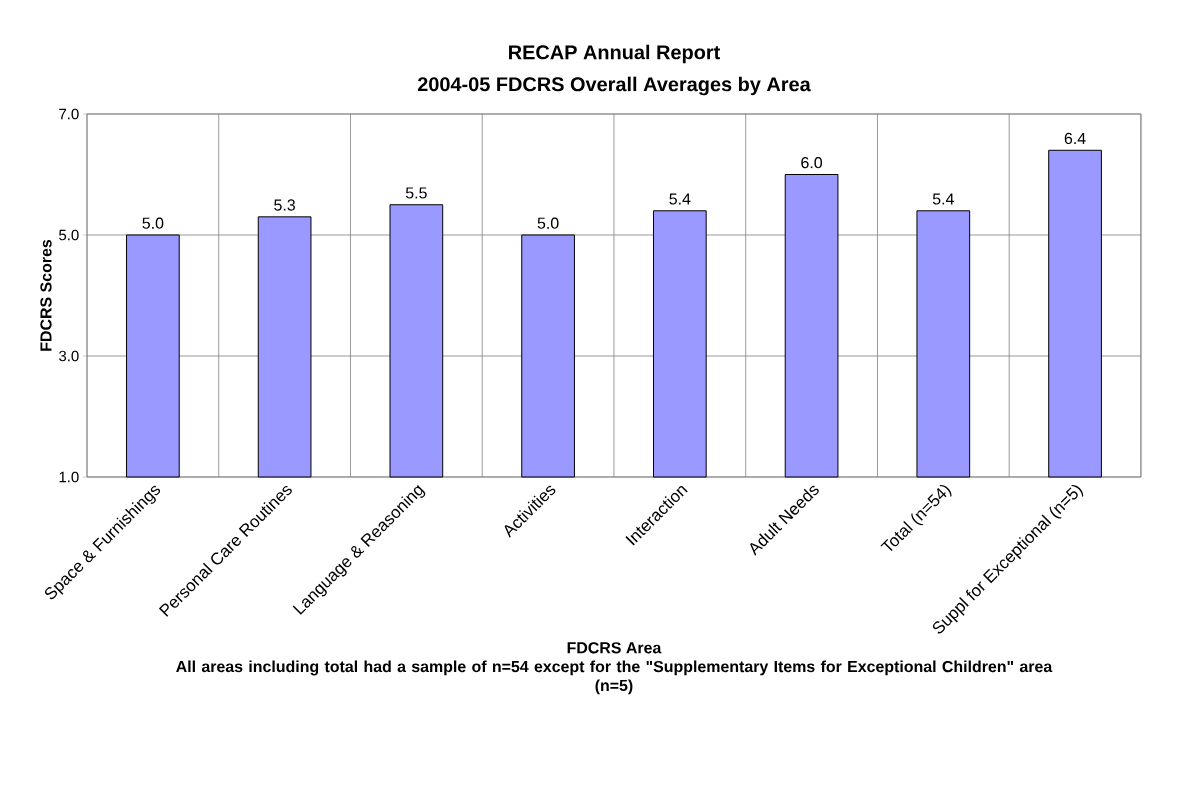  What do you see at coordinates (284, 205) in the screenshot?
I see `data-label: 5.3` at bounding box center [284, 205].